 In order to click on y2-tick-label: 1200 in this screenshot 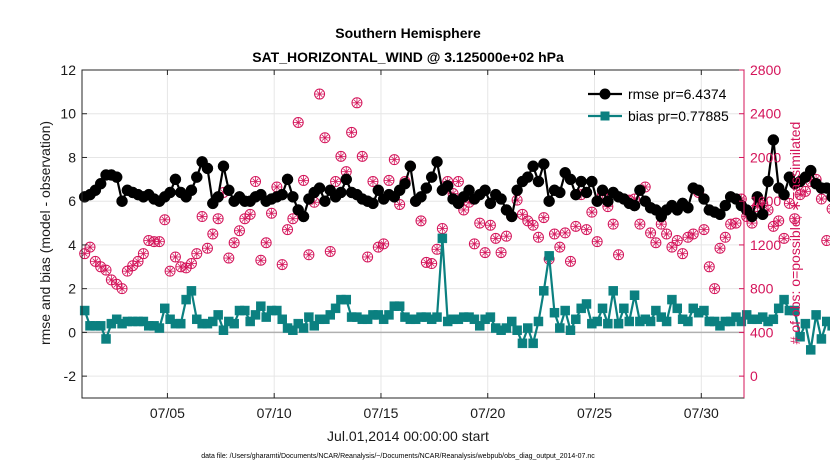, I will do `click(765, 245)`.